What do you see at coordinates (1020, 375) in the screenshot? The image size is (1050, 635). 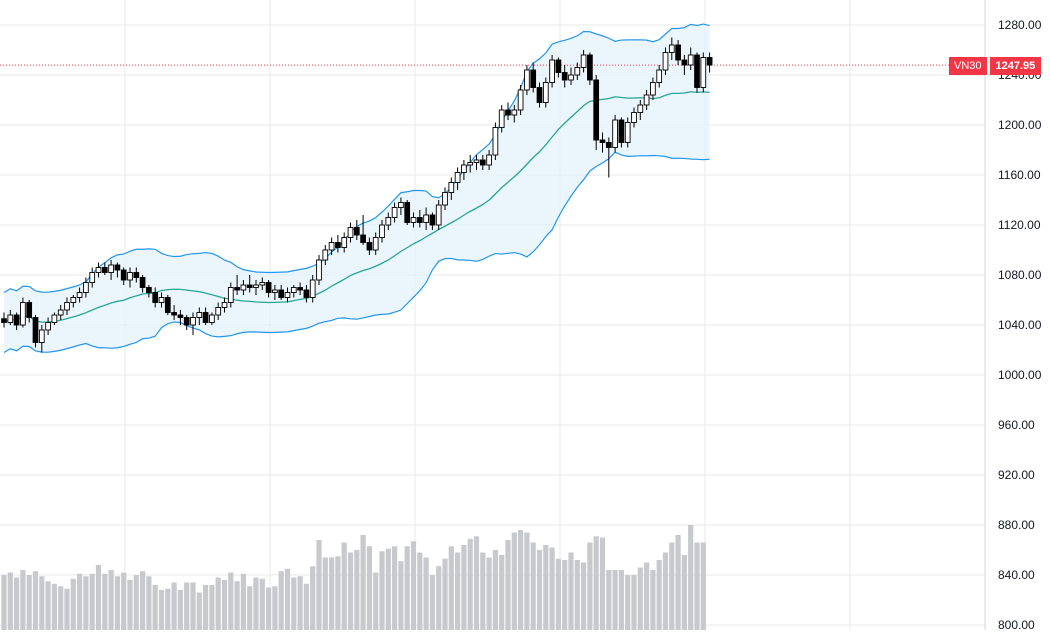 I see `price-tick-label: 1000.00` at bounding box center [1020, 375].